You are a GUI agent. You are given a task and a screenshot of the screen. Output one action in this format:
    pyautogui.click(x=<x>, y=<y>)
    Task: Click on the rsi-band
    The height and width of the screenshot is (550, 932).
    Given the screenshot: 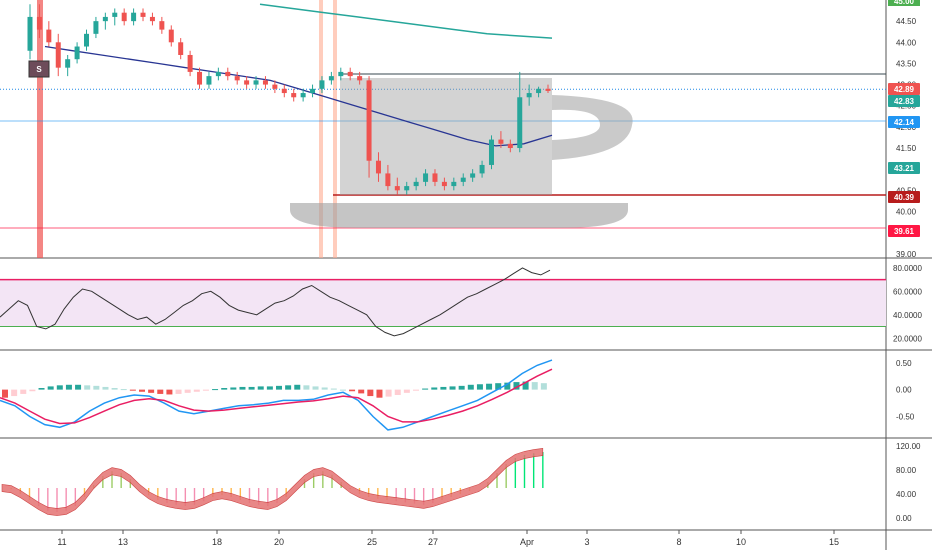 What is the action you would take?
    pyautogui.click(x=443, y=303)
    